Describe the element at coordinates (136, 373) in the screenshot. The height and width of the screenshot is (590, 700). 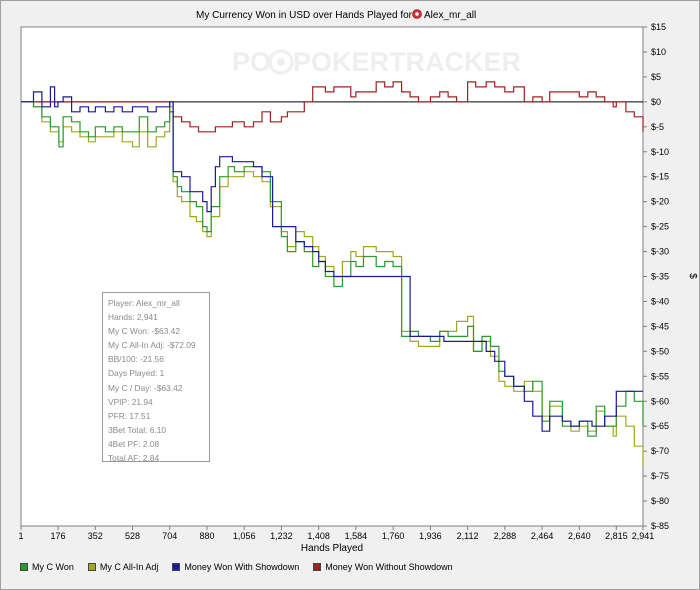
I see `stats-line: Days Played: 1` at that location.